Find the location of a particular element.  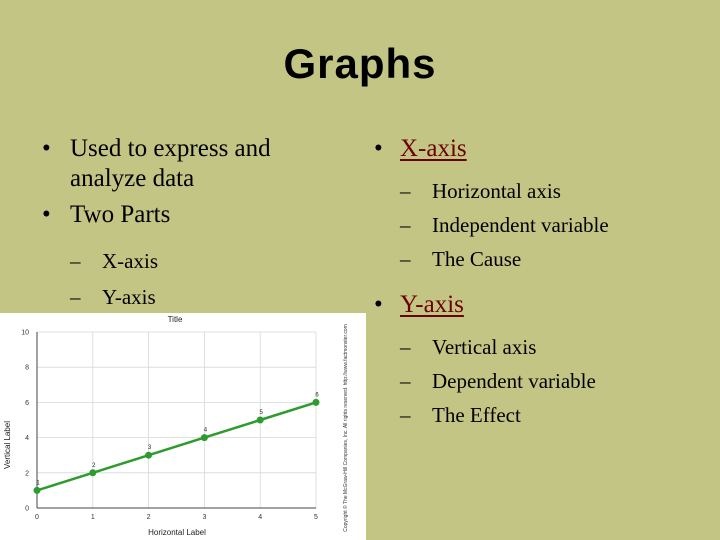

sub-item-dependent-variable: – Dependent variable is located at coordinates (538, 381).